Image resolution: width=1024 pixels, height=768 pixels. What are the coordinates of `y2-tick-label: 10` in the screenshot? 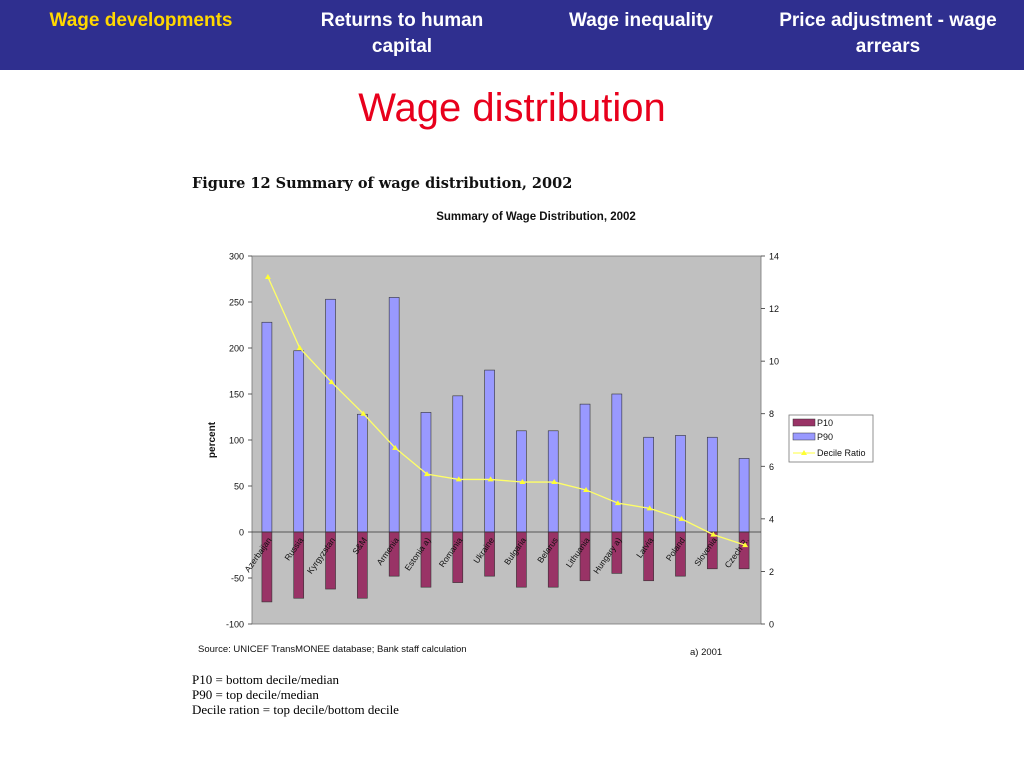 It's located at (774, 362).